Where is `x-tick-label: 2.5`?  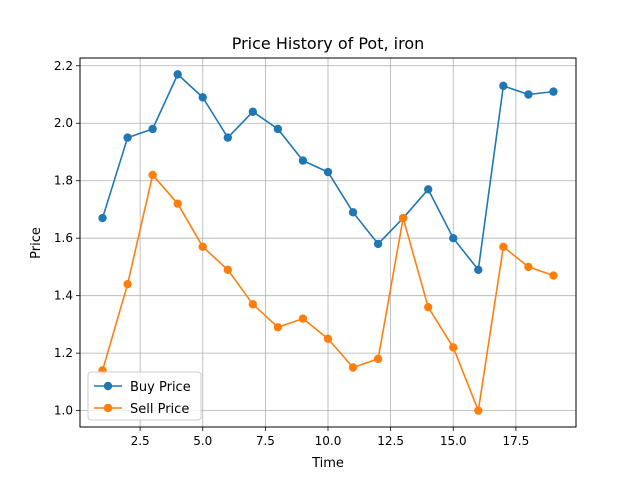 x-tick-label: 2.5 is located at coordinates (140, 441).